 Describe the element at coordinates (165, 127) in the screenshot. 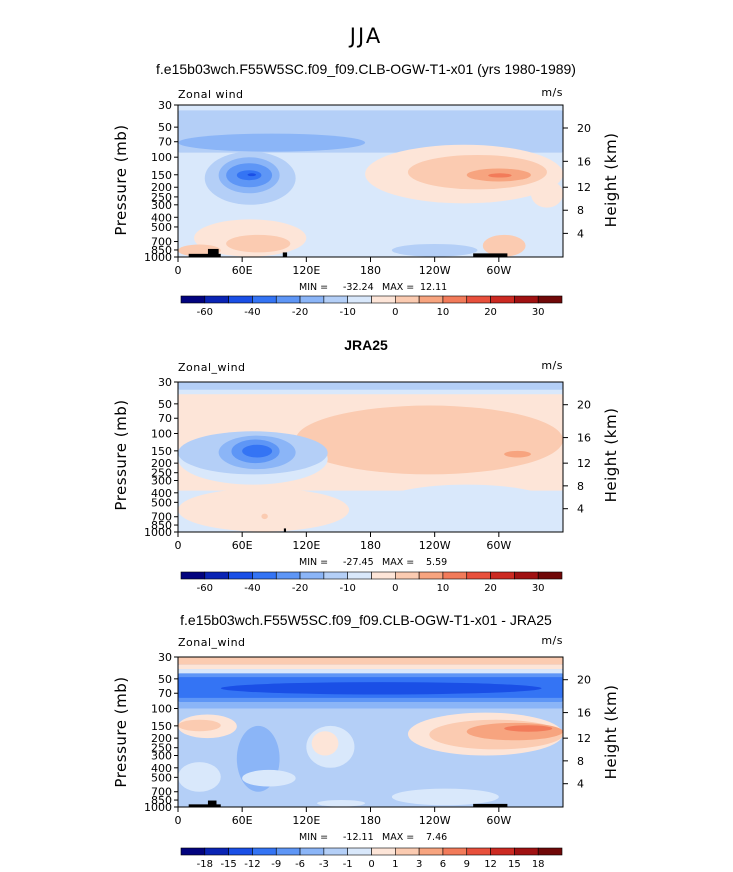

I see `pressure-tick-label: 50` at that location.